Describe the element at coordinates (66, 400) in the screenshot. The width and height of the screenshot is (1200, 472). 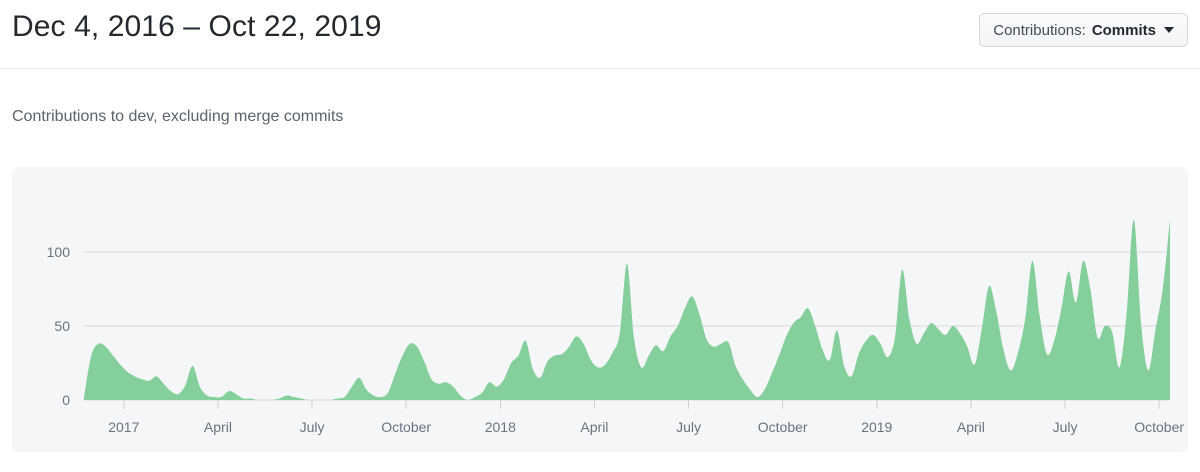
I see `y-axis-label: 0` at that location.